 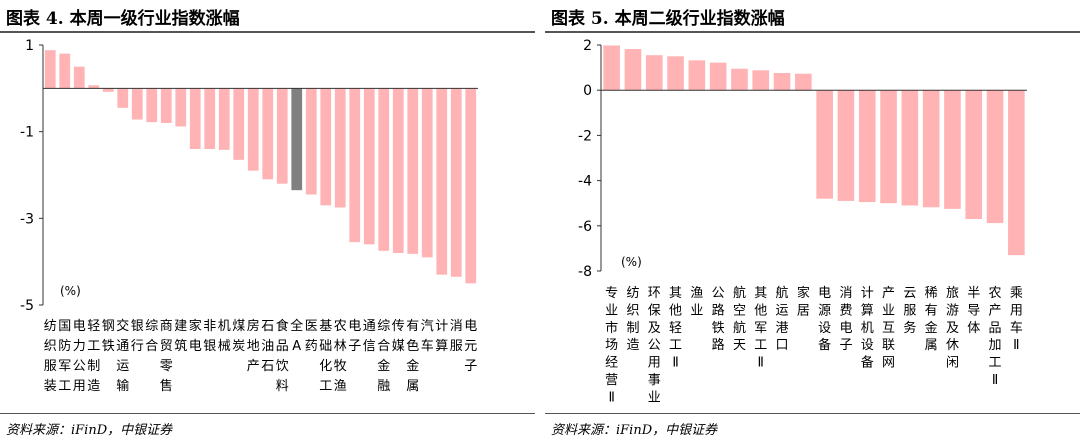 What do you see at coordinates (282, 346) in the screenshot?
I see `x-tick-label: 品` at bounding box center [282, 346].